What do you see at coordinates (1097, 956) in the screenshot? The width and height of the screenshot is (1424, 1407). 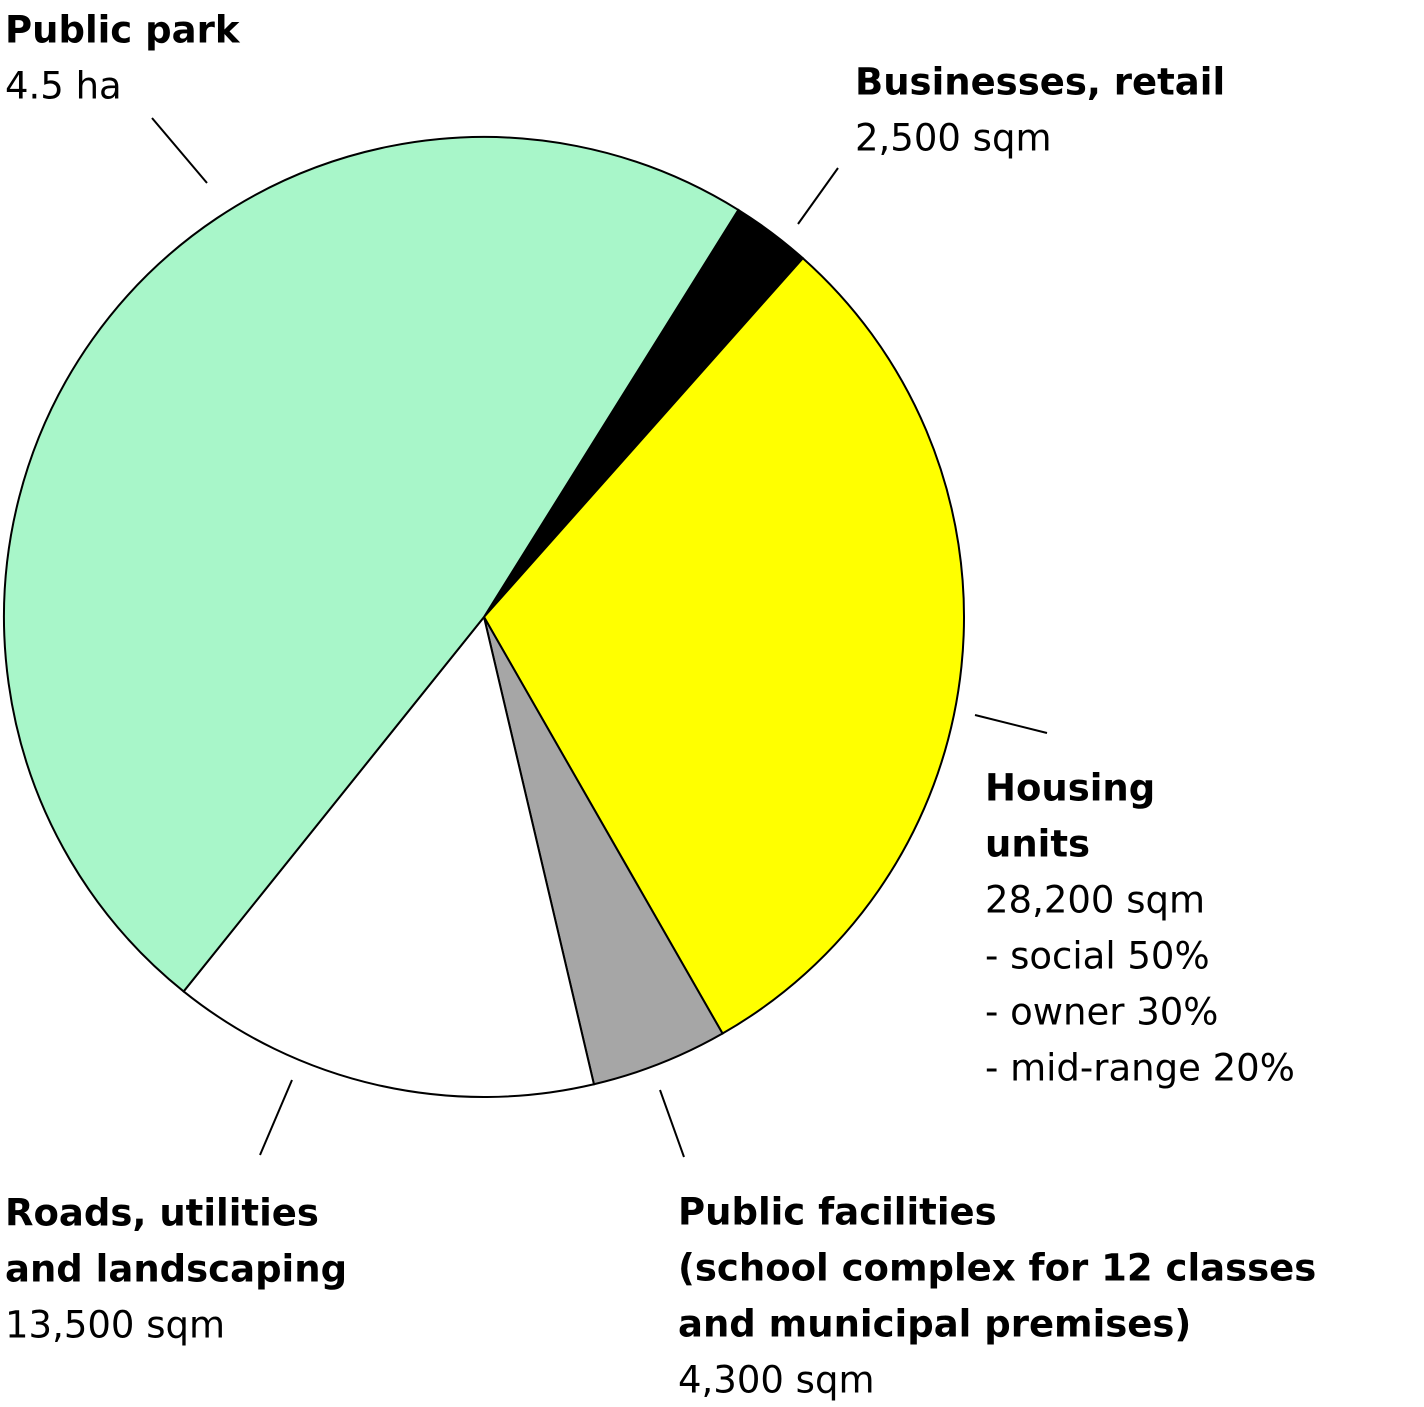 I see `annotation: - social 50%` at bounding box center [1097, 956].